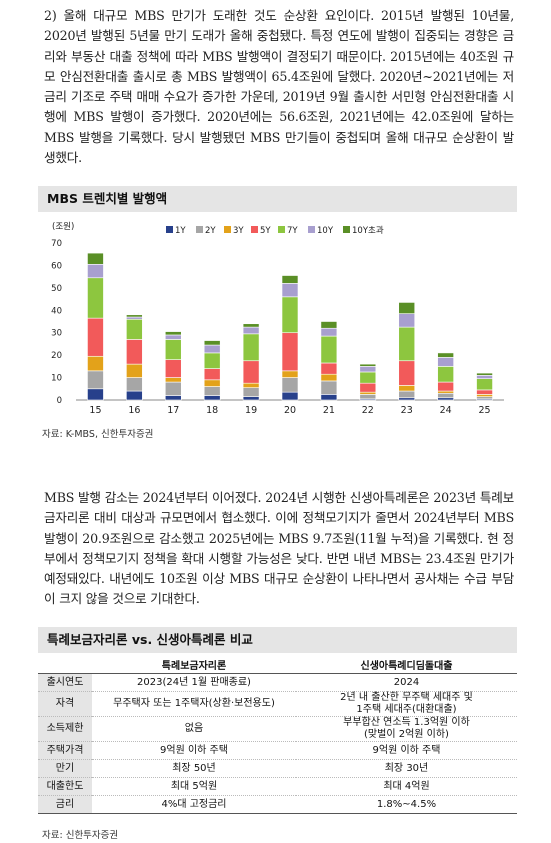 This screenshot has height=843, width=551. Describe the element at coordinates (290, 410) in the screenshot. I see `x-tick-label: 20` at that location.